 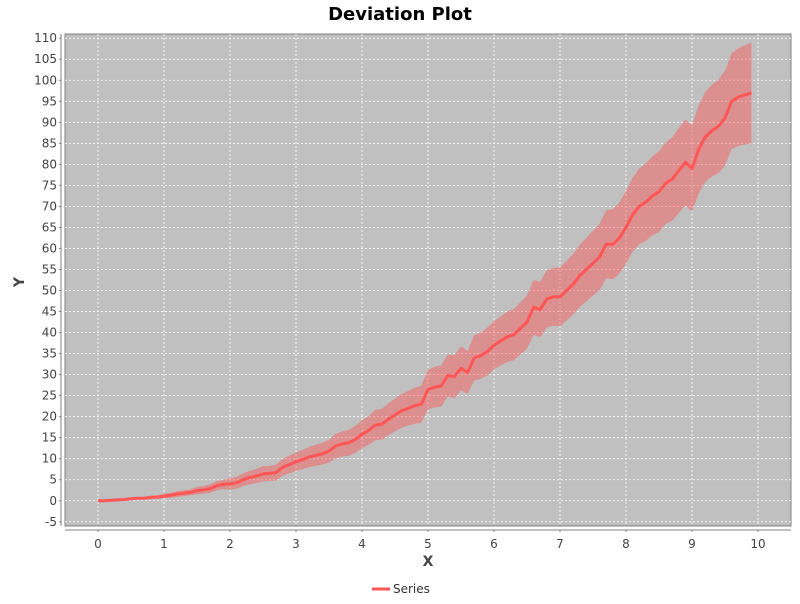 What do you see at coordinates (49, 333) in the screenshot?
I see `y-tick-label: 40` at bounding box center [49, 333].